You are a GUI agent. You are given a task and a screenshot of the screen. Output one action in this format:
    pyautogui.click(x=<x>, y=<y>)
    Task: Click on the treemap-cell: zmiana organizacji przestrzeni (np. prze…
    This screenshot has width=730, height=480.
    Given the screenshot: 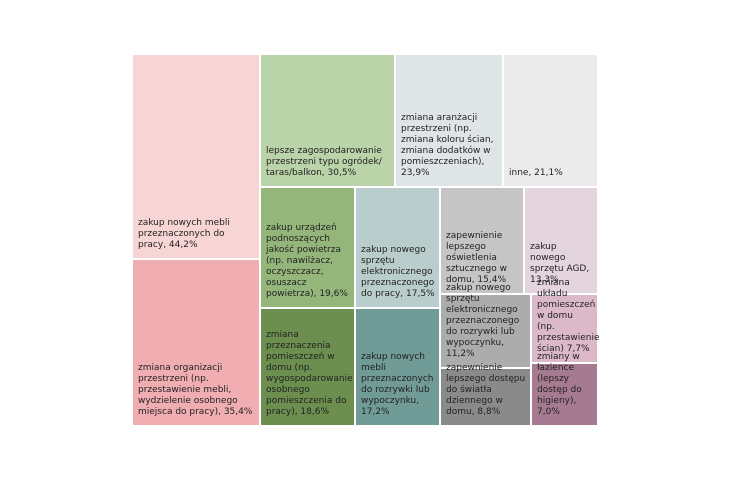 What is the action you would take?
    pyautogui.click(x=196, y=342)
    